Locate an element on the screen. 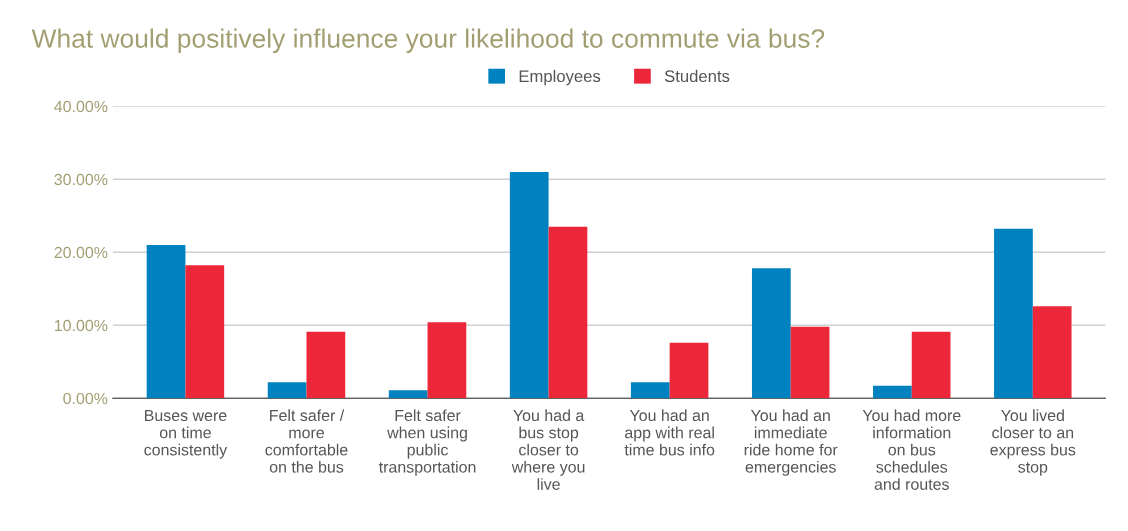 The height and width of the screenshot is (531, 1128). y-tick-label: 20.00% is located at coordinates (81, 252).